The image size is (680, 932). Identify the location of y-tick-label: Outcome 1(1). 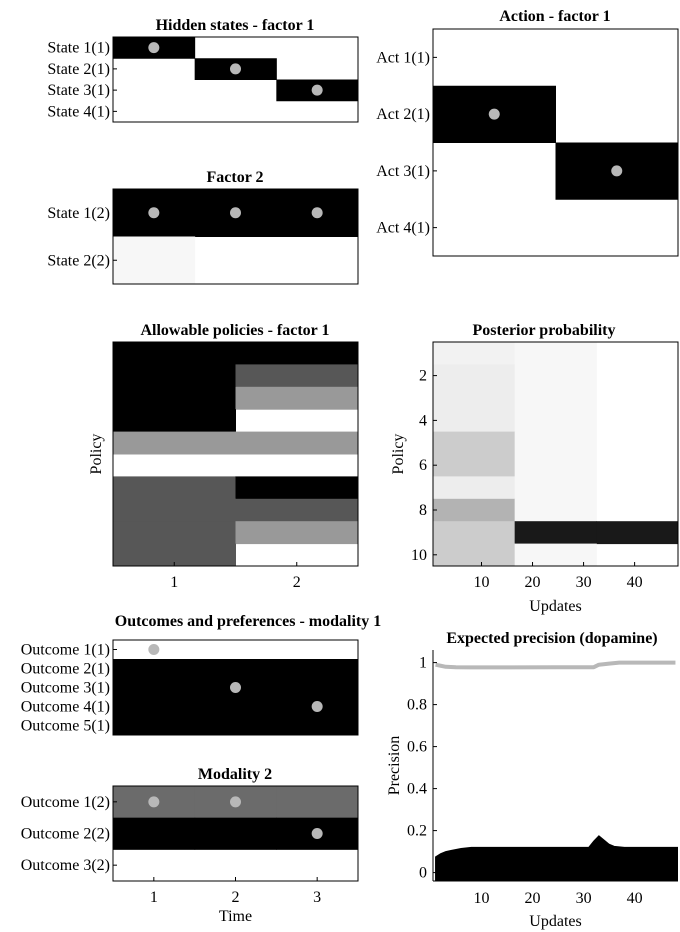
(65, 650).